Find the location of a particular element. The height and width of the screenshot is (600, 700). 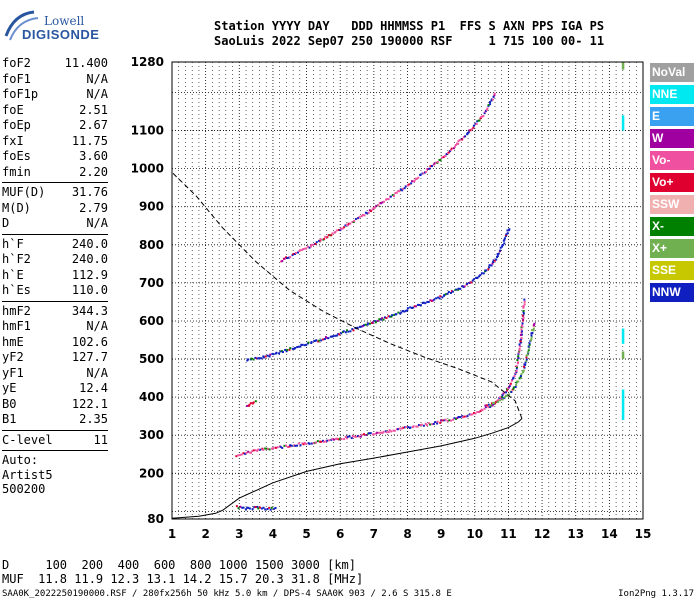

x-tick-label: 6 is located at coordinates (340, 534).